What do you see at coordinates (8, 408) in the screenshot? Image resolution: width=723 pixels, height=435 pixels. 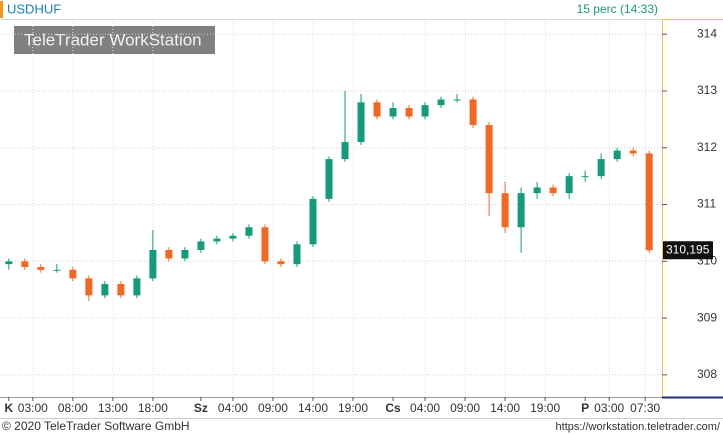 I see `day-label: K` at bounding box center [8, 408].